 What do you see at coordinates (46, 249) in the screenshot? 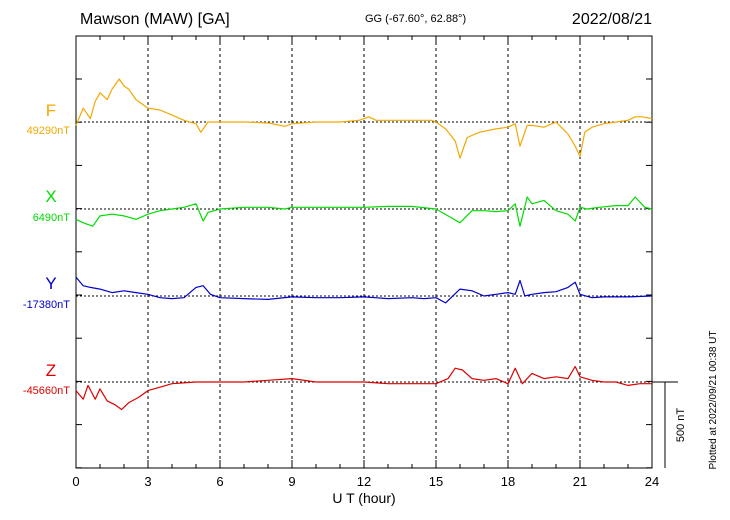
I see `component-labels: F 49290nT X 6490nT Y -17380nT Z -45660nT` at bounding box center [46, 249].